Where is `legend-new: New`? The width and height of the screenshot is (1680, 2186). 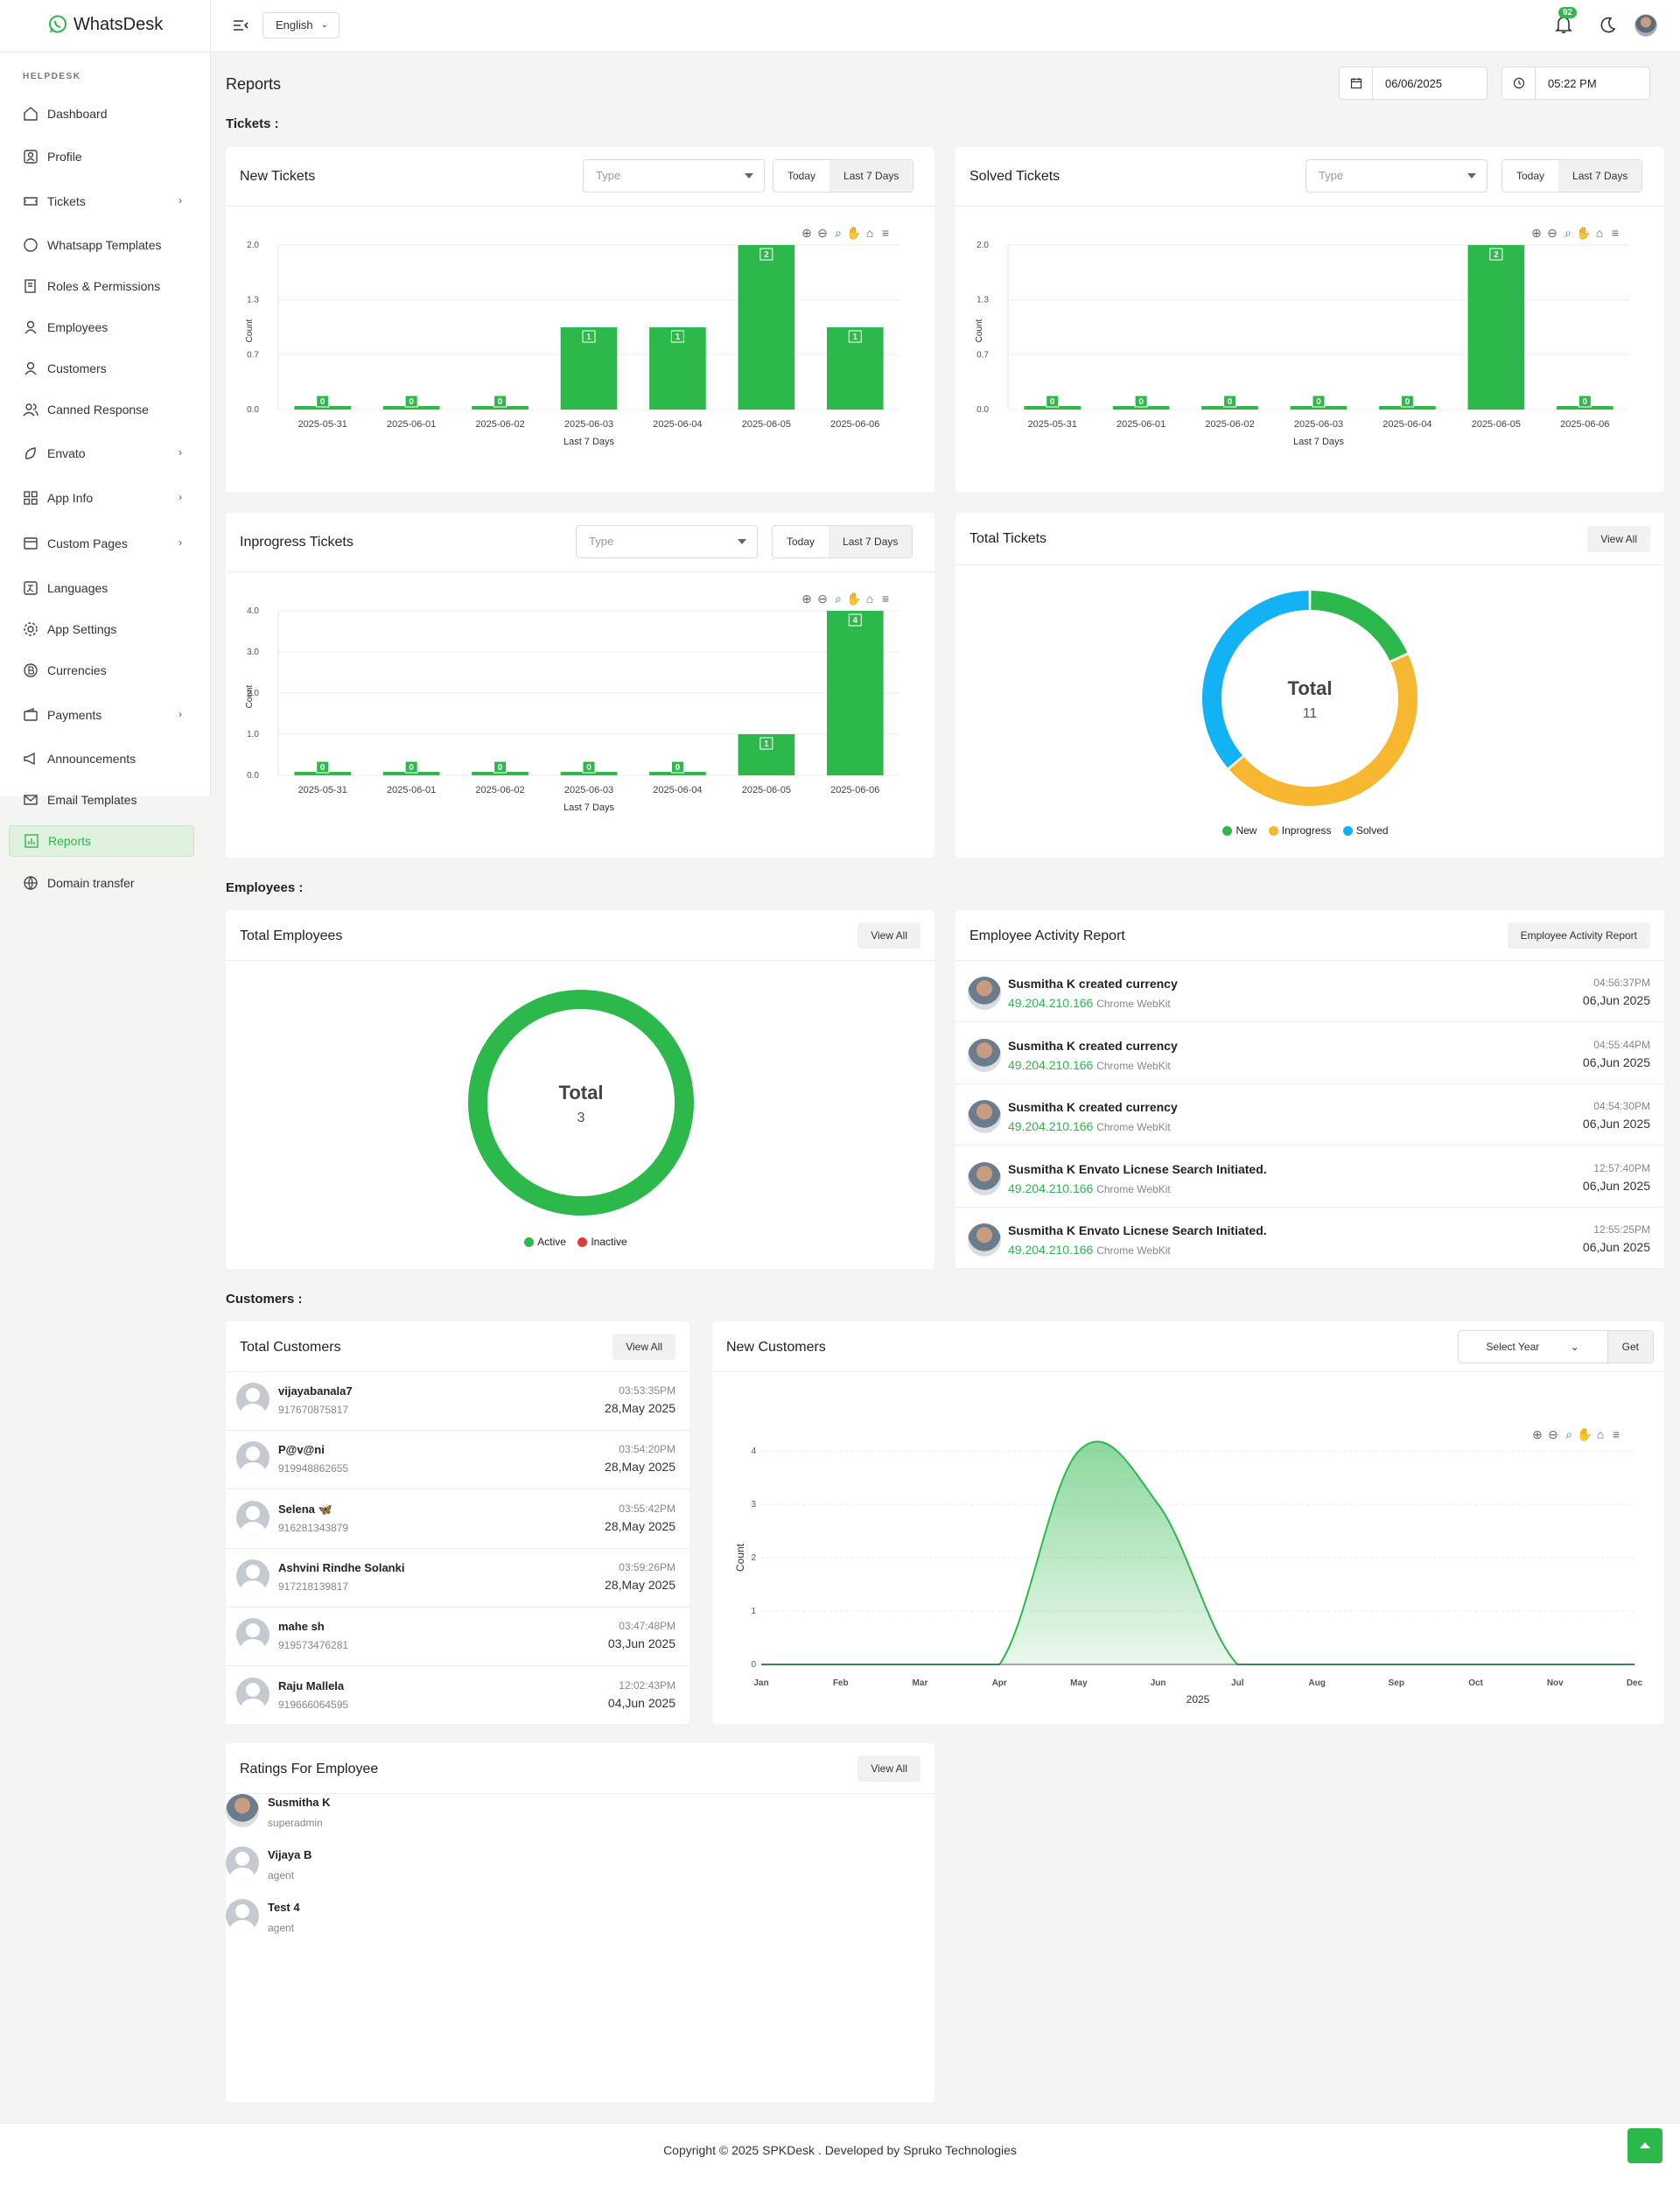
legend-new: New is located at coordinates (1239, 831).